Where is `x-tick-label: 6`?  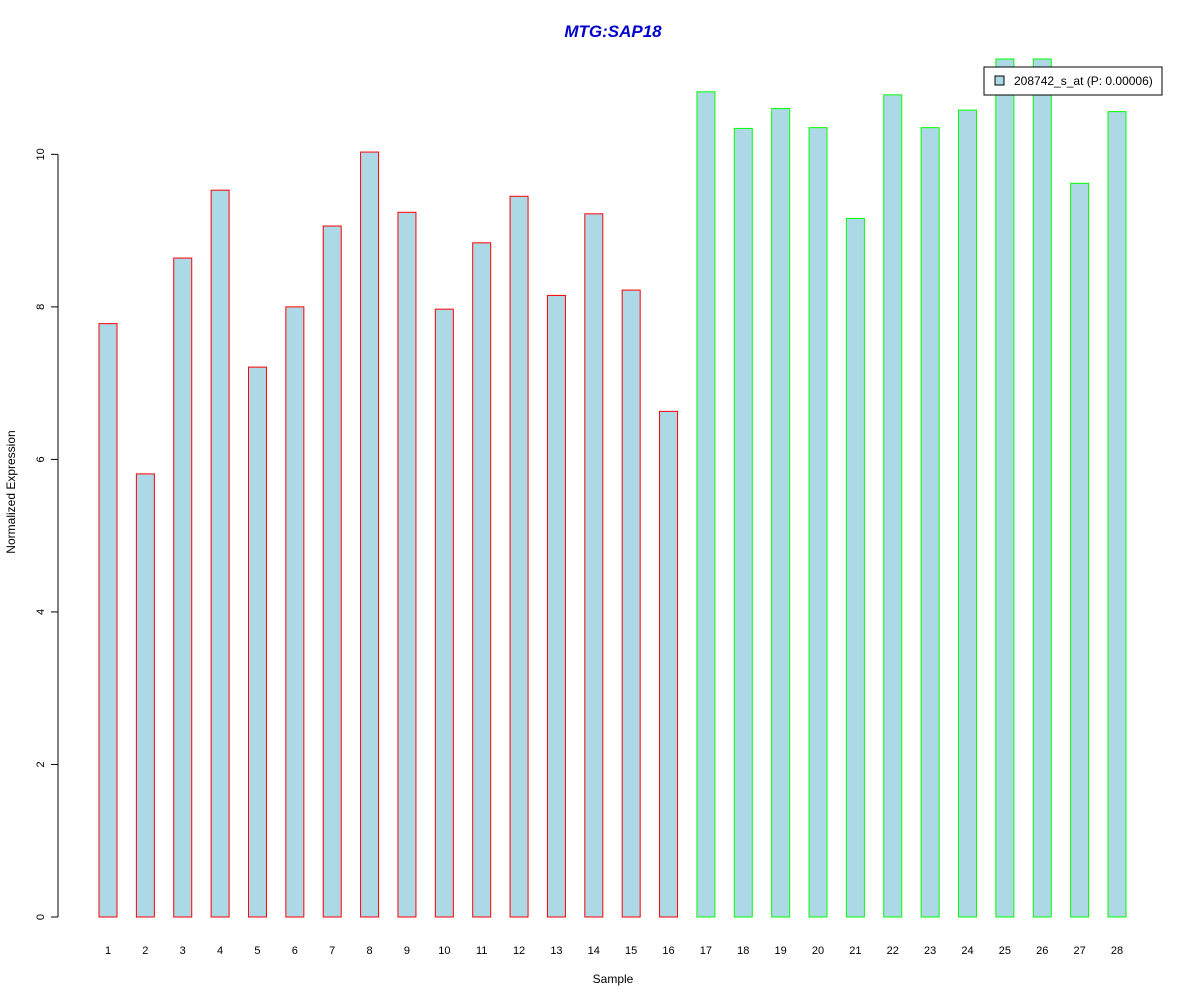 x-tick-label: 6 is located at coordinates (295, 951).